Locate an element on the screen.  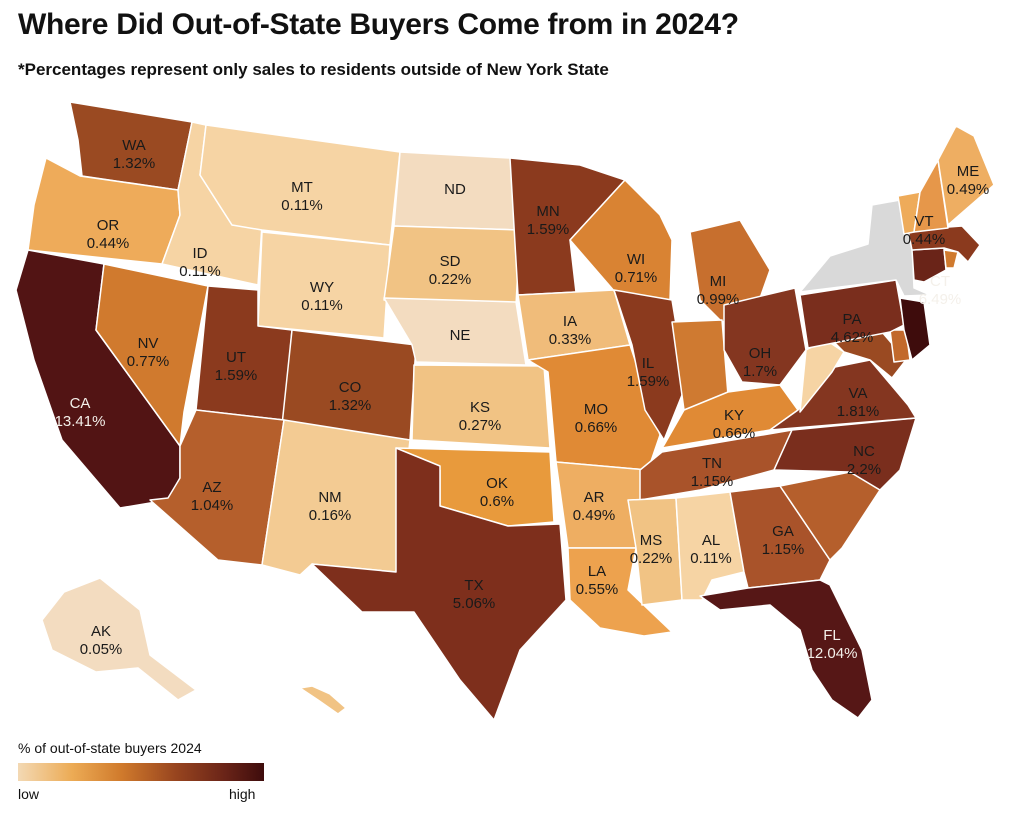
state-label-pa: PA 4.62% is located at coordinates (852, 328).